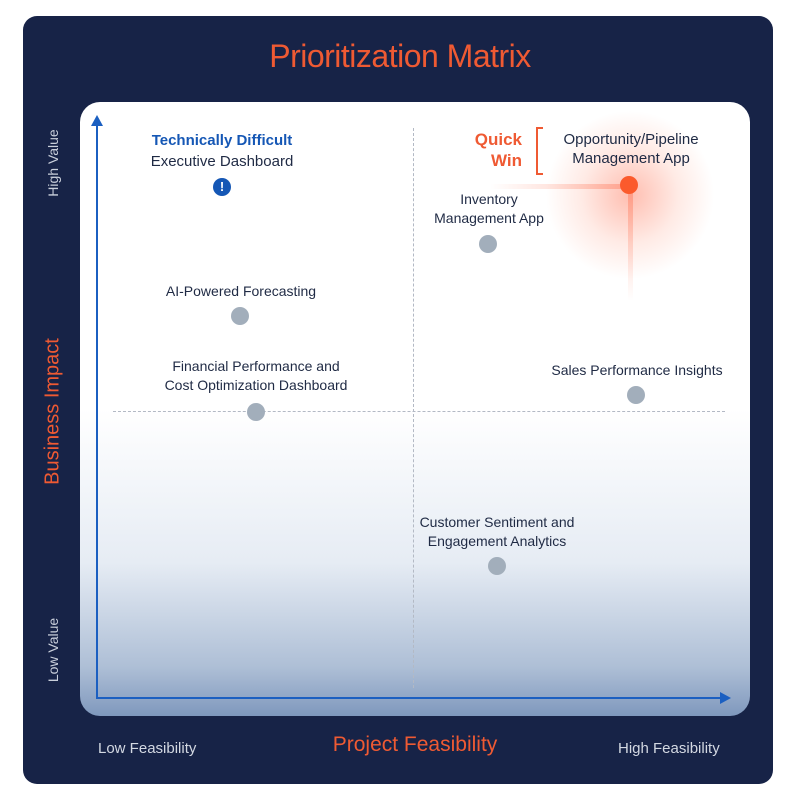 This screenshot has width=800, height=800. I want to click on data-point-opportunity-pipeline, so click(629, 185).